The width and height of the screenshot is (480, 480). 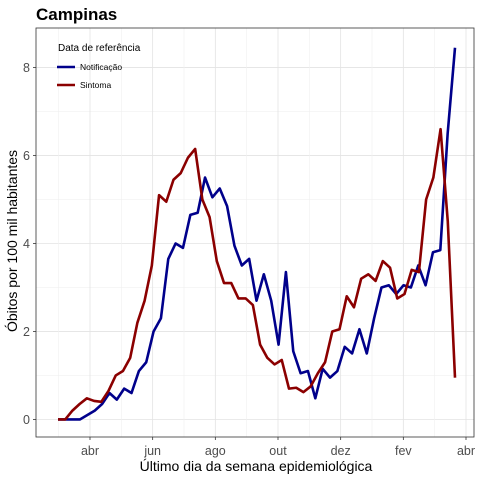 What do you see at coordinates (256, 466) in the screenshot?
I see `x-axis-title: Último dia da semana epidemiológica` at bounding box center [256, 466].